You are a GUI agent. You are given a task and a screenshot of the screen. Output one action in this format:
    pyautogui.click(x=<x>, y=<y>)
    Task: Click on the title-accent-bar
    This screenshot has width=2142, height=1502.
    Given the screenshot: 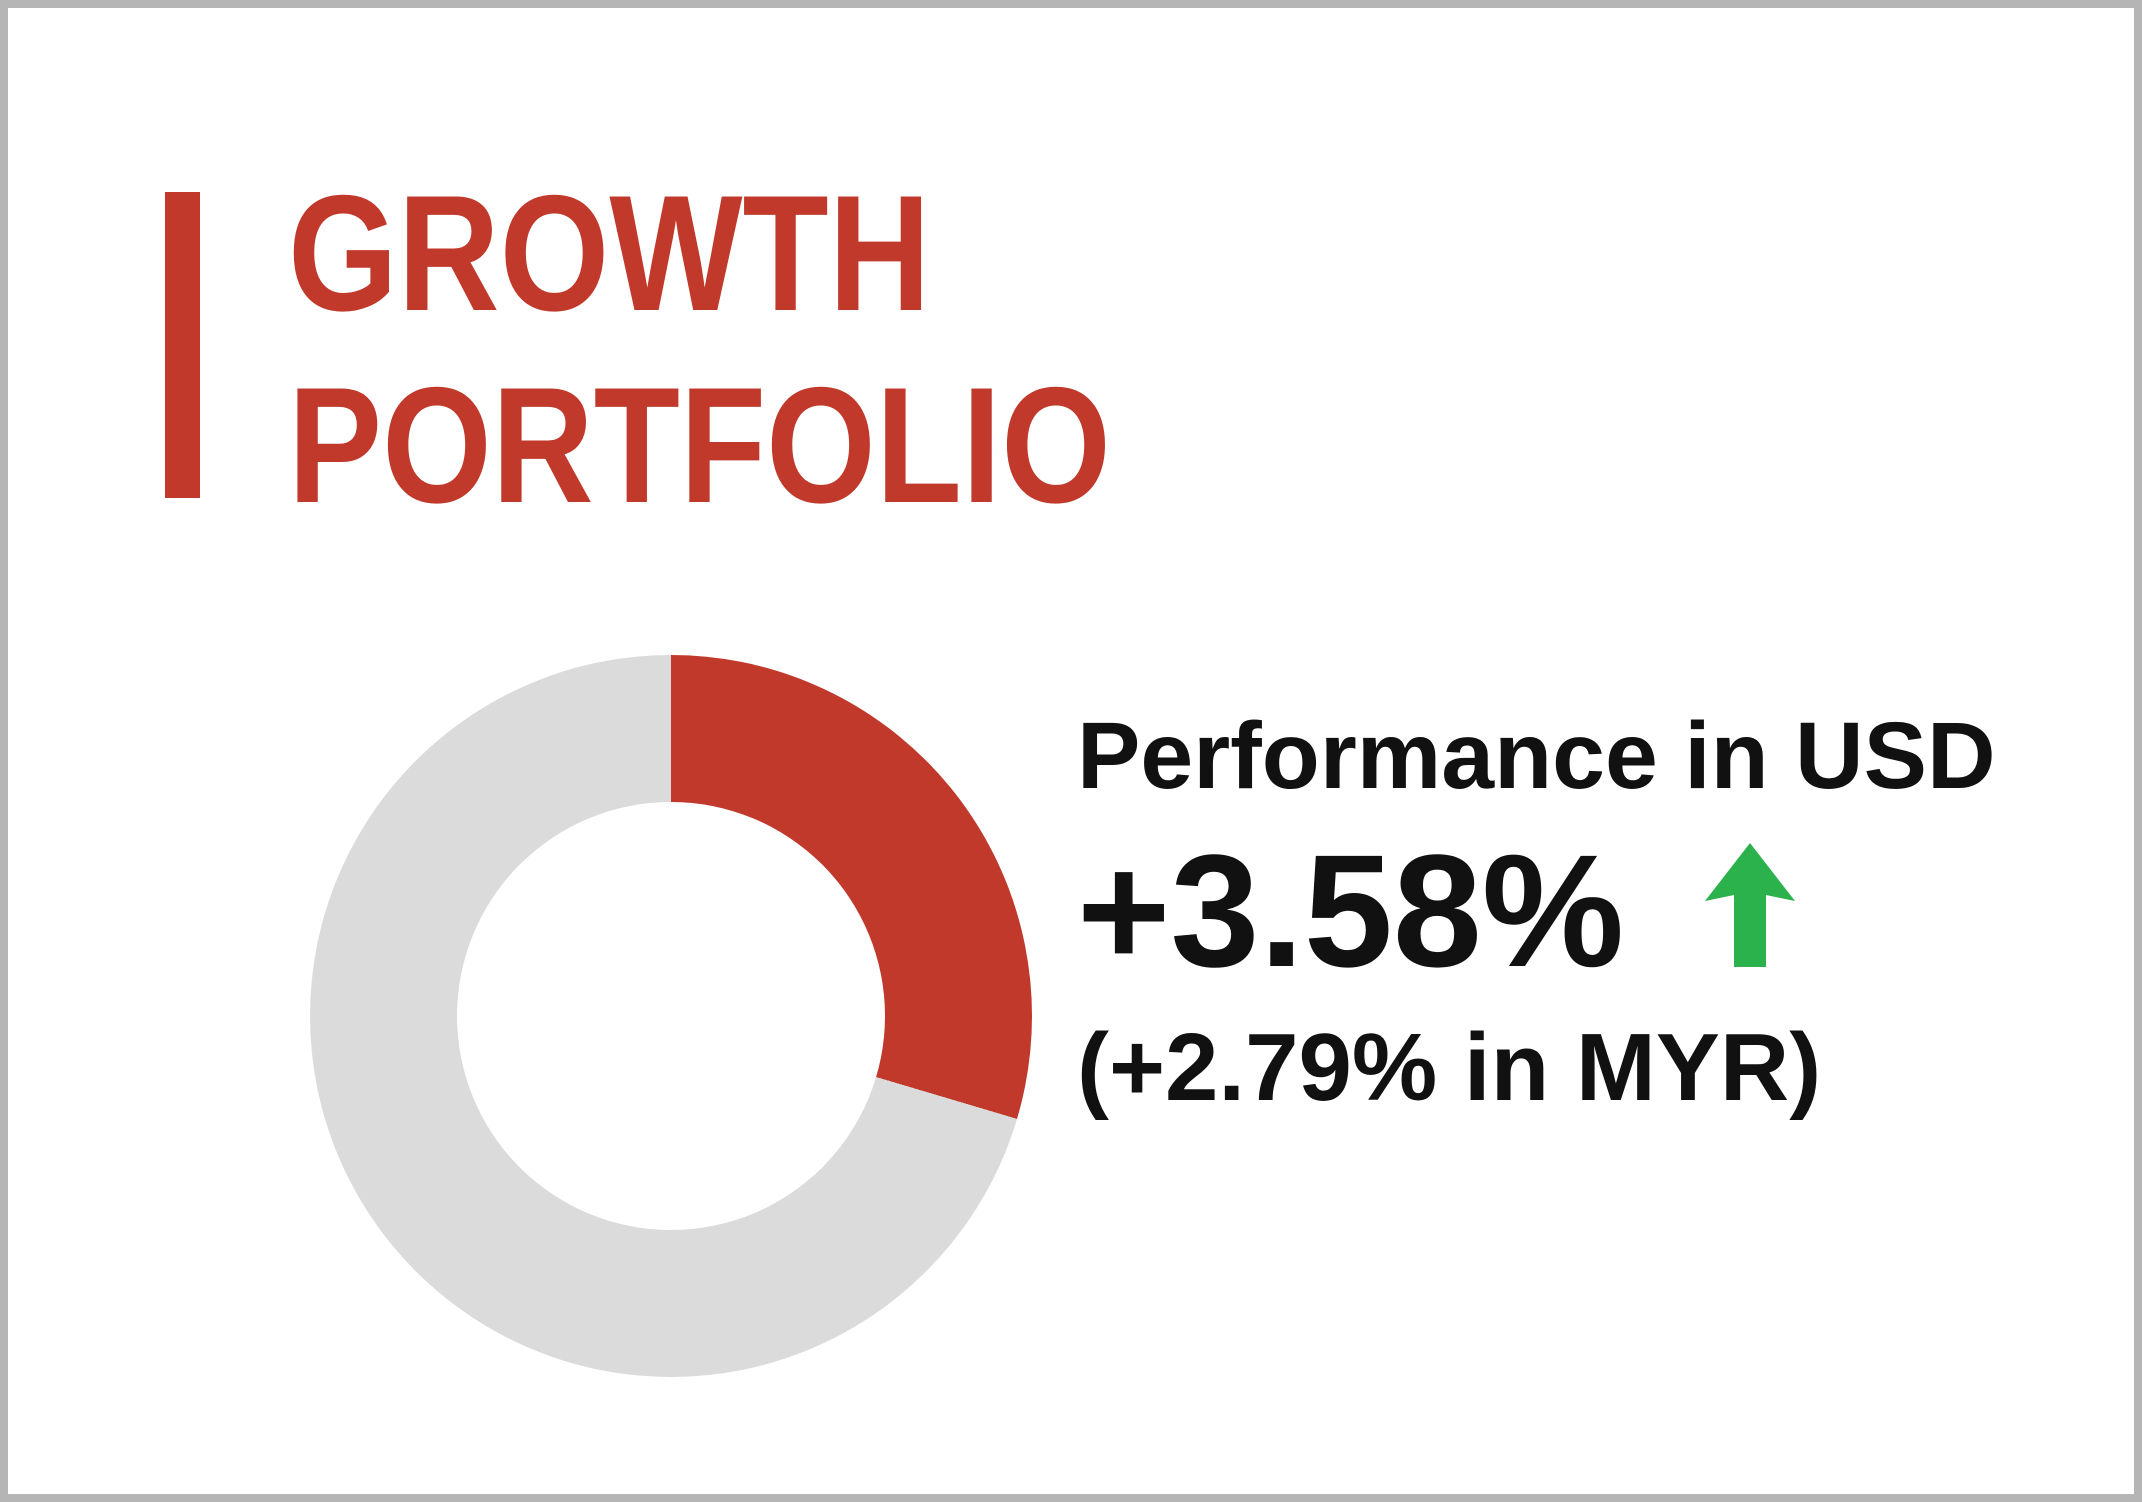 What is the action you would take?
    pyautogui.click(x=182, y=345)
    